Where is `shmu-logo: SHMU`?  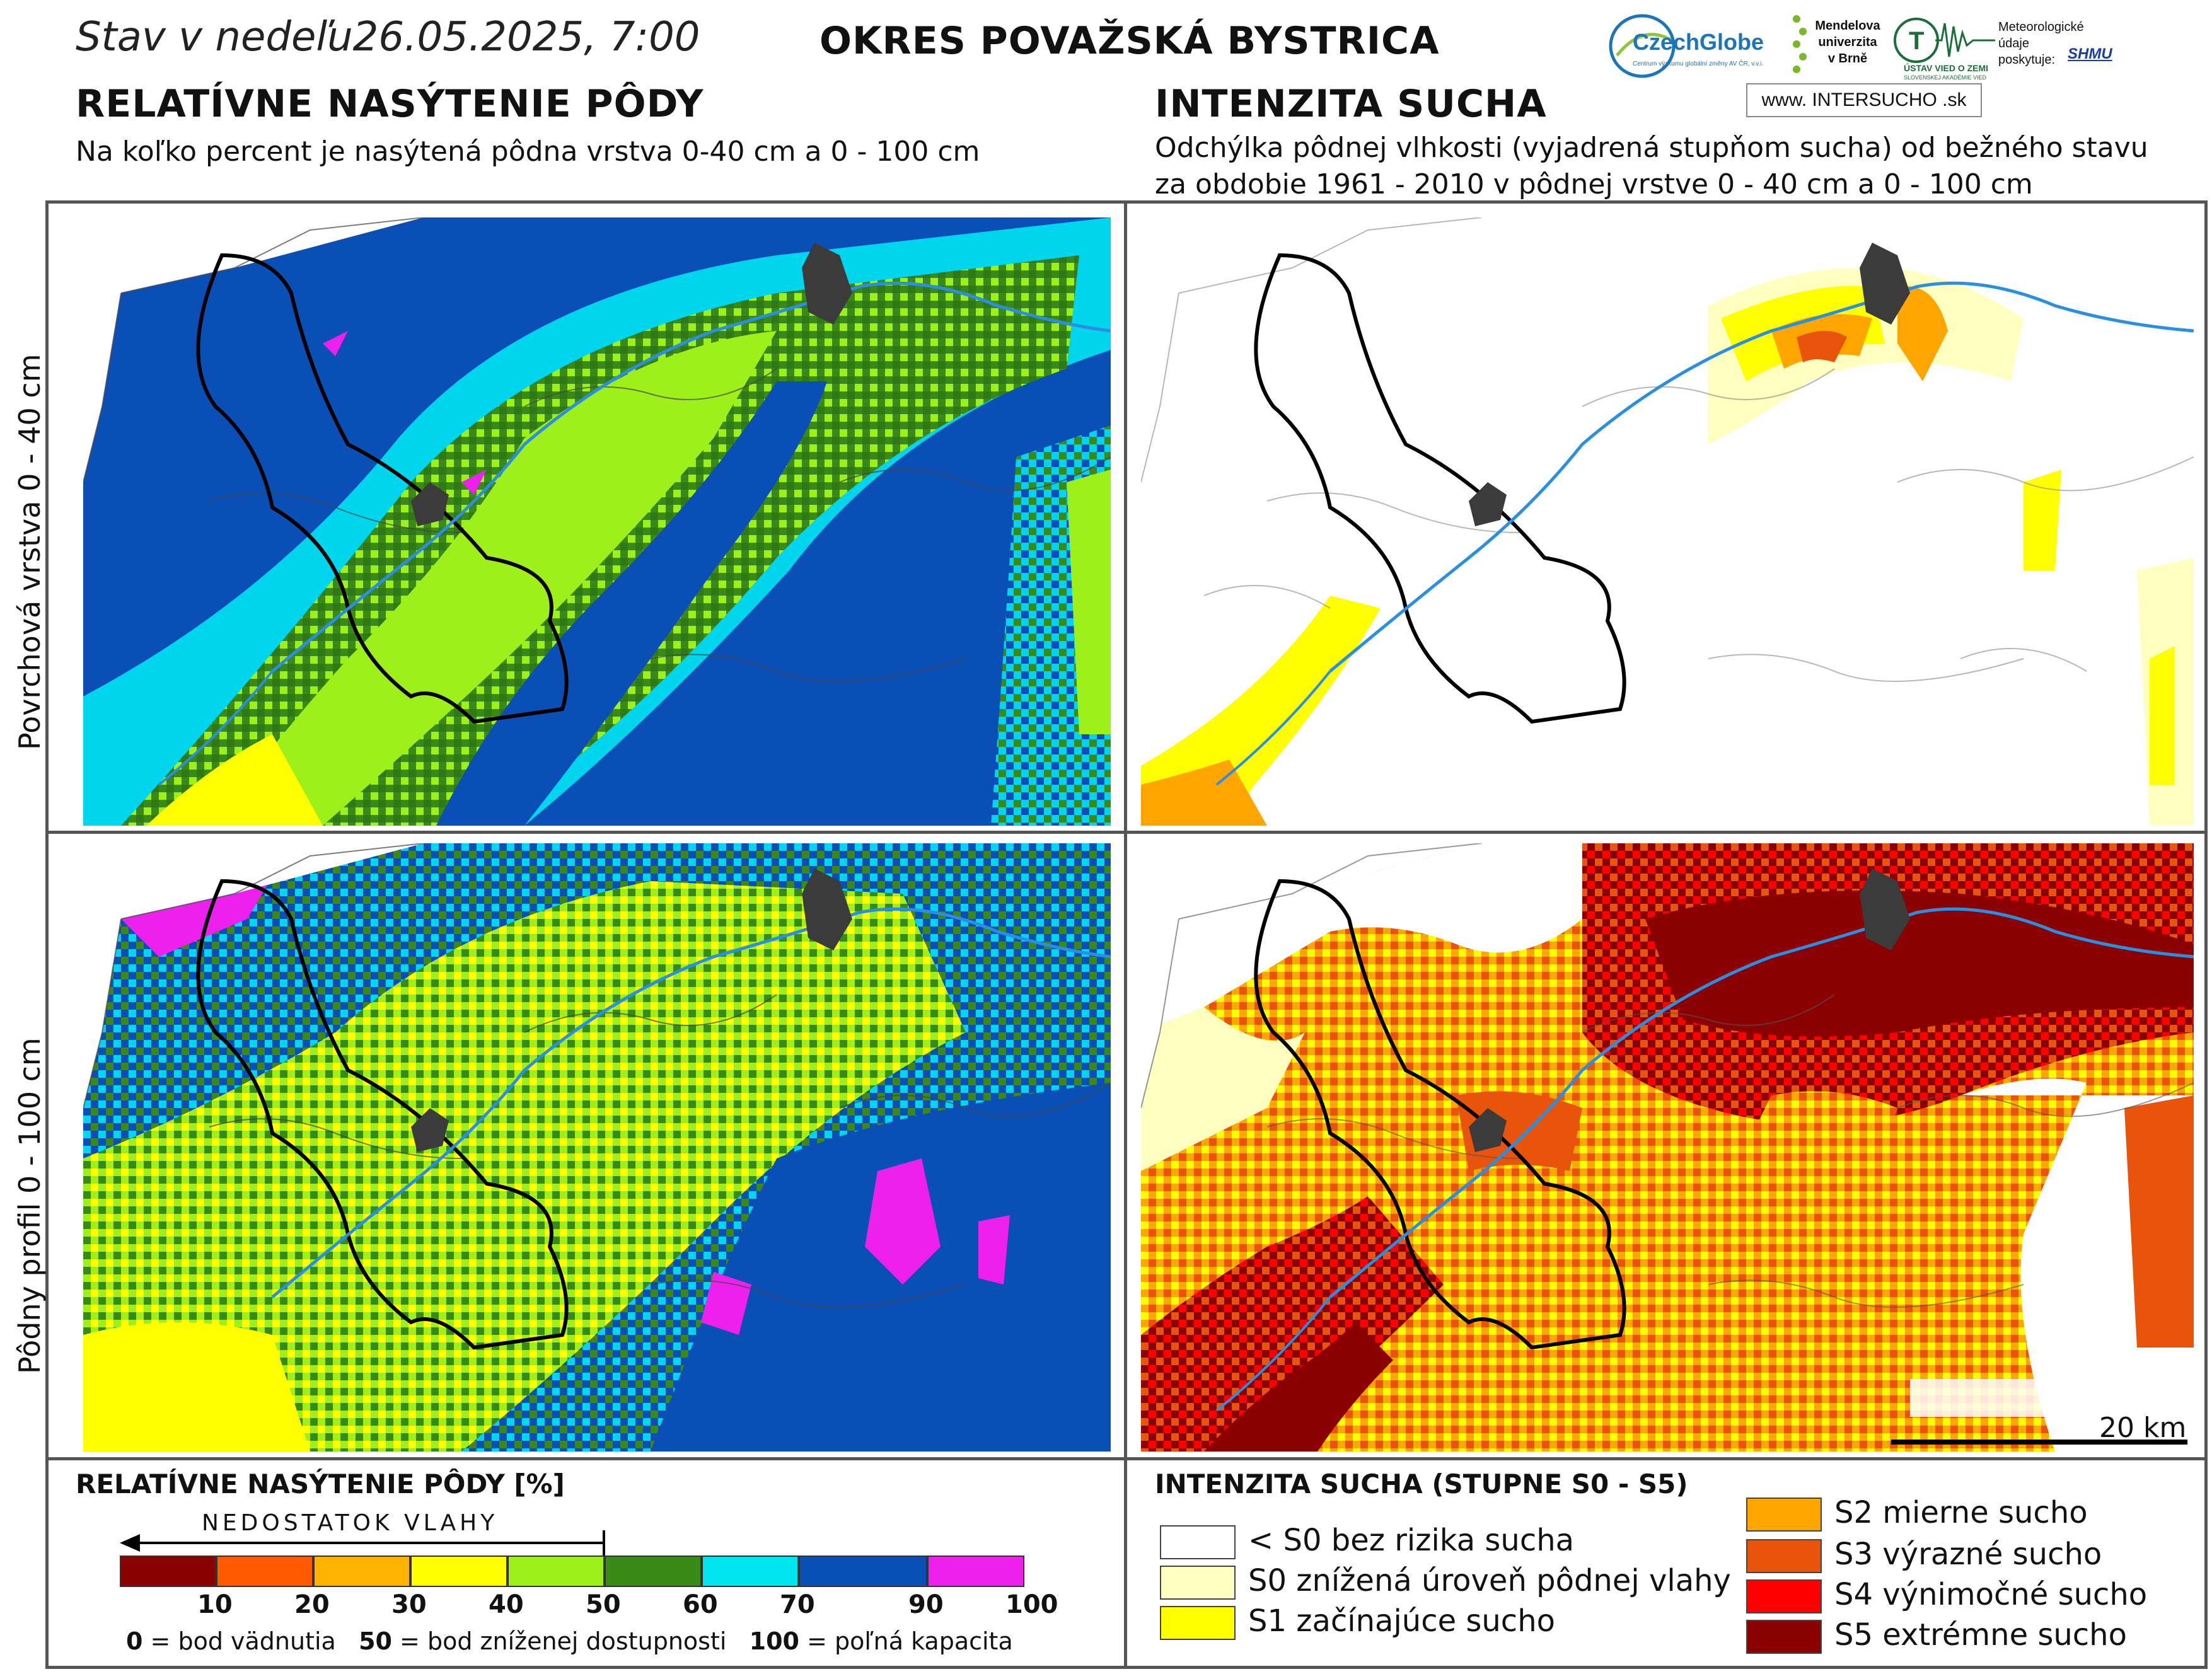
shmu-logo: SHMU is located at coordinates (2090, 53).